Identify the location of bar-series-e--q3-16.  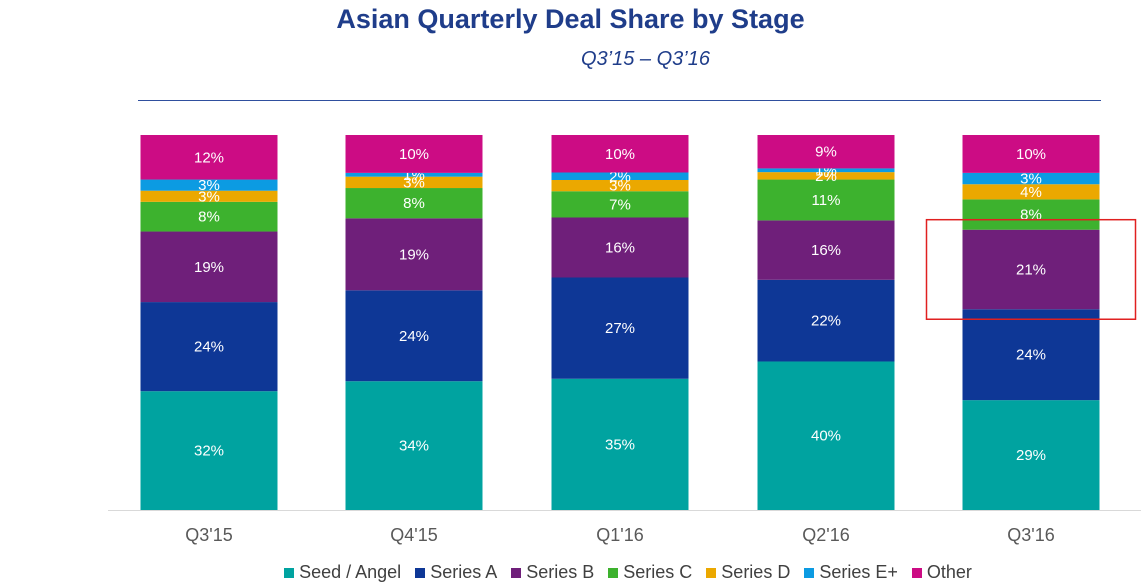
(1031, 178).